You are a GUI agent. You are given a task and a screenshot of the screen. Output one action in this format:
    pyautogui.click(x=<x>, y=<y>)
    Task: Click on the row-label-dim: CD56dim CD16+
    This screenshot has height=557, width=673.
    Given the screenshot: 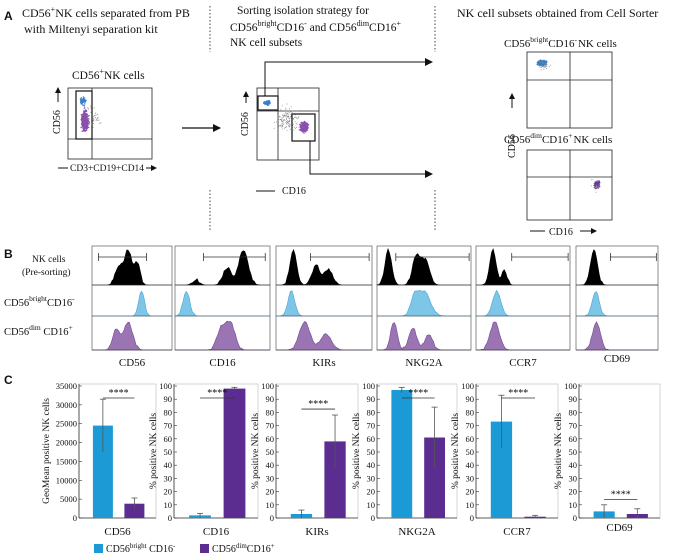 What is the action you would take?
    pyautogui.click(x=38, y=330)
    